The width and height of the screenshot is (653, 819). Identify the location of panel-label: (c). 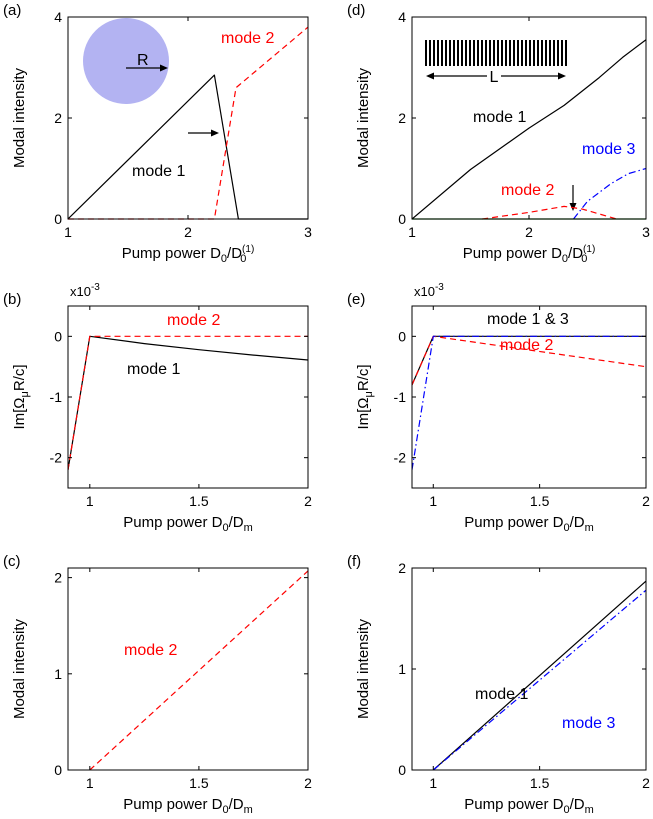
(12, 561).